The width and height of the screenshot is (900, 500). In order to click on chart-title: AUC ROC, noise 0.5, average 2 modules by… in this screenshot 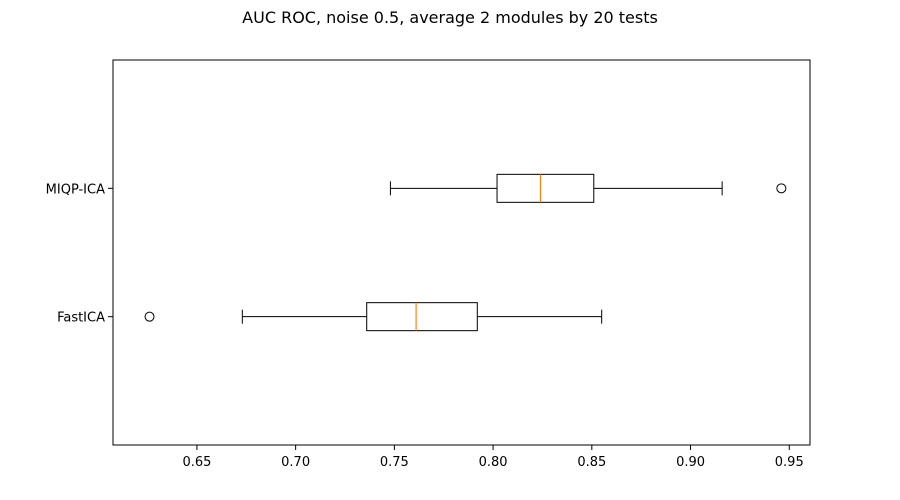, I will do `click(450, 17)`.